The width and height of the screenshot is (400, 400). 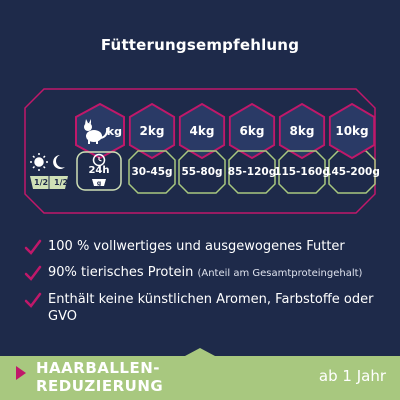 What do you see at coordinates (100, 386) in the screenshot?
I see `tag-line-2: REDUZIERUNG` at bounding box center [100, 386].